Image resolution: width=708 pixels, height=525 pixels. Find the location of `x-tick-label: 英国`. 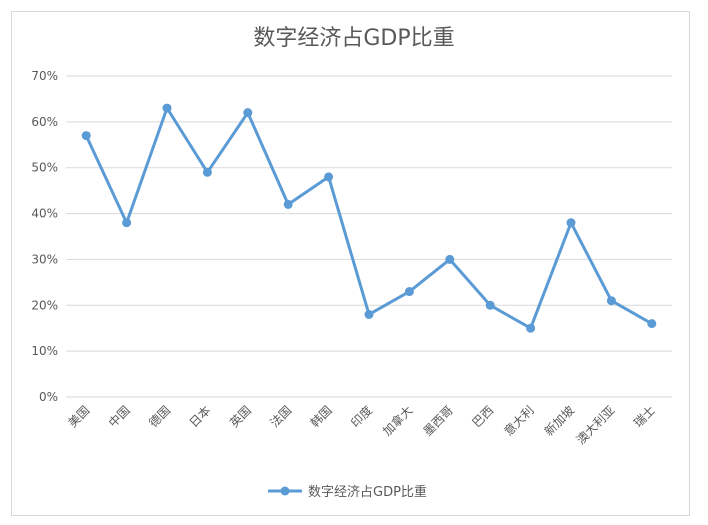

x-tick-label: 英国 is located at coordinates (240, 416).